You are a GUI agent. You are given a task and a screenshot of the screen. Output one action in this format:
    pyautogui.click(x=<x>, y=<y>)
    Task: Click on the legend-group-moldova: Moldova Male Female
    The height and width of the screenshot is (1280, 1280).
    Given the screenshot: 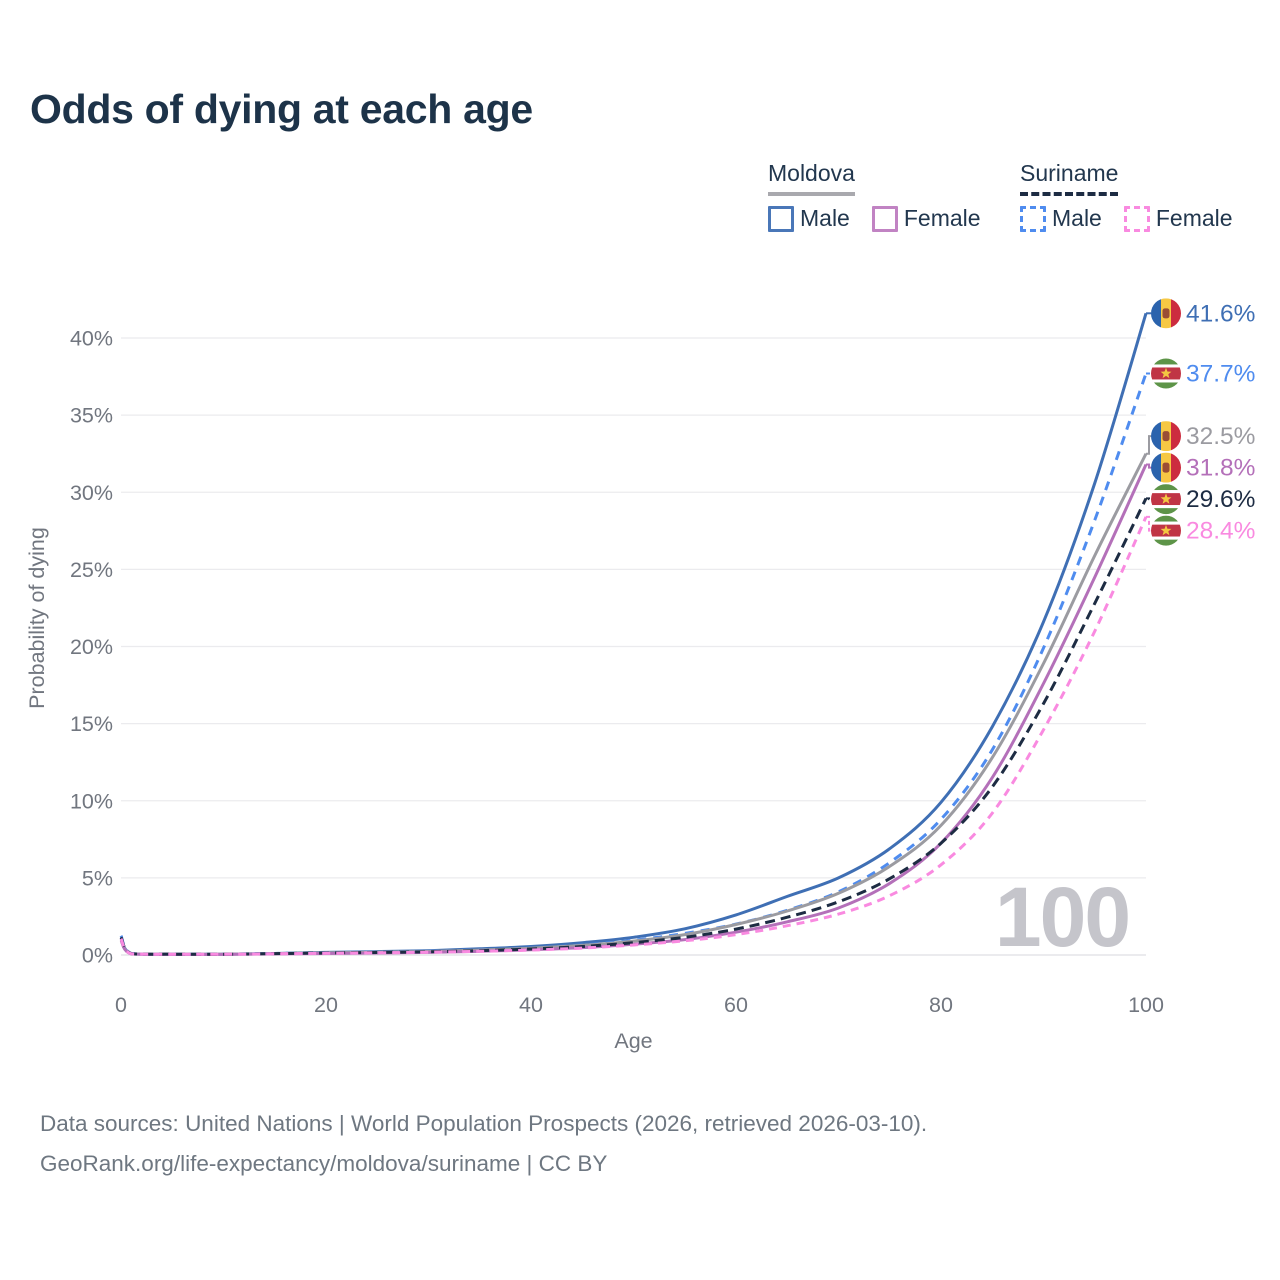 What is the action you would take?
    pyautogui.click(x=874, y=196)
    